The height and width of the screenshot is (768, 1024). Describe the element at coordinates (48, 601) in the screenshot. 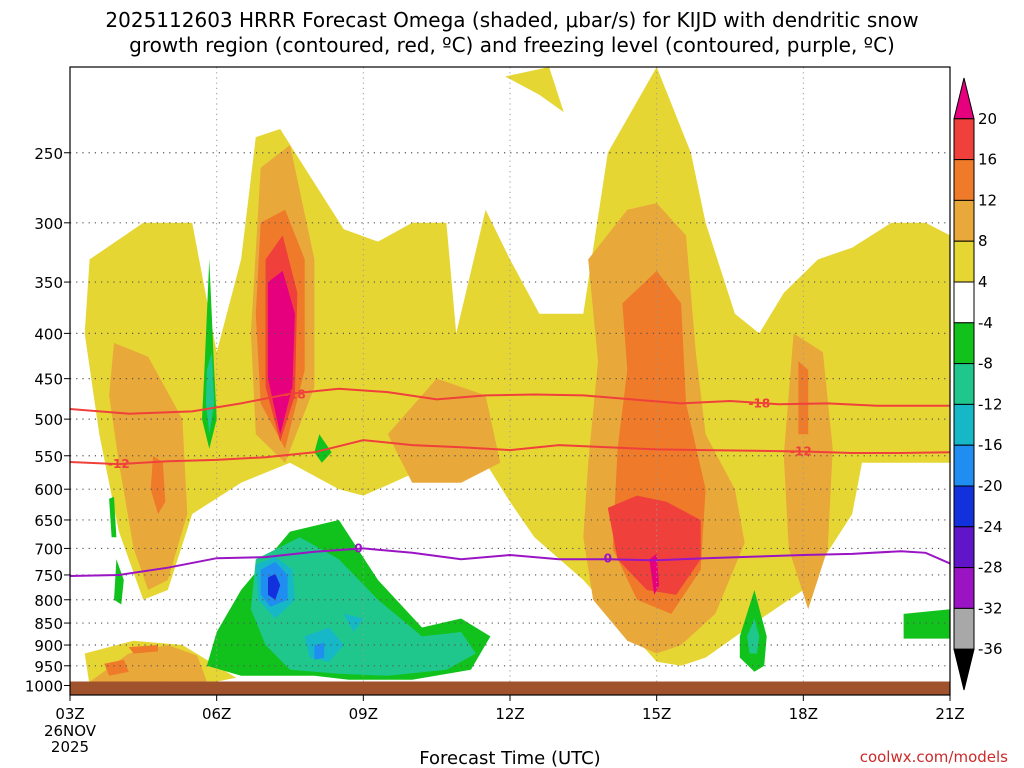

I see `y-tick-label: 800` at that location.